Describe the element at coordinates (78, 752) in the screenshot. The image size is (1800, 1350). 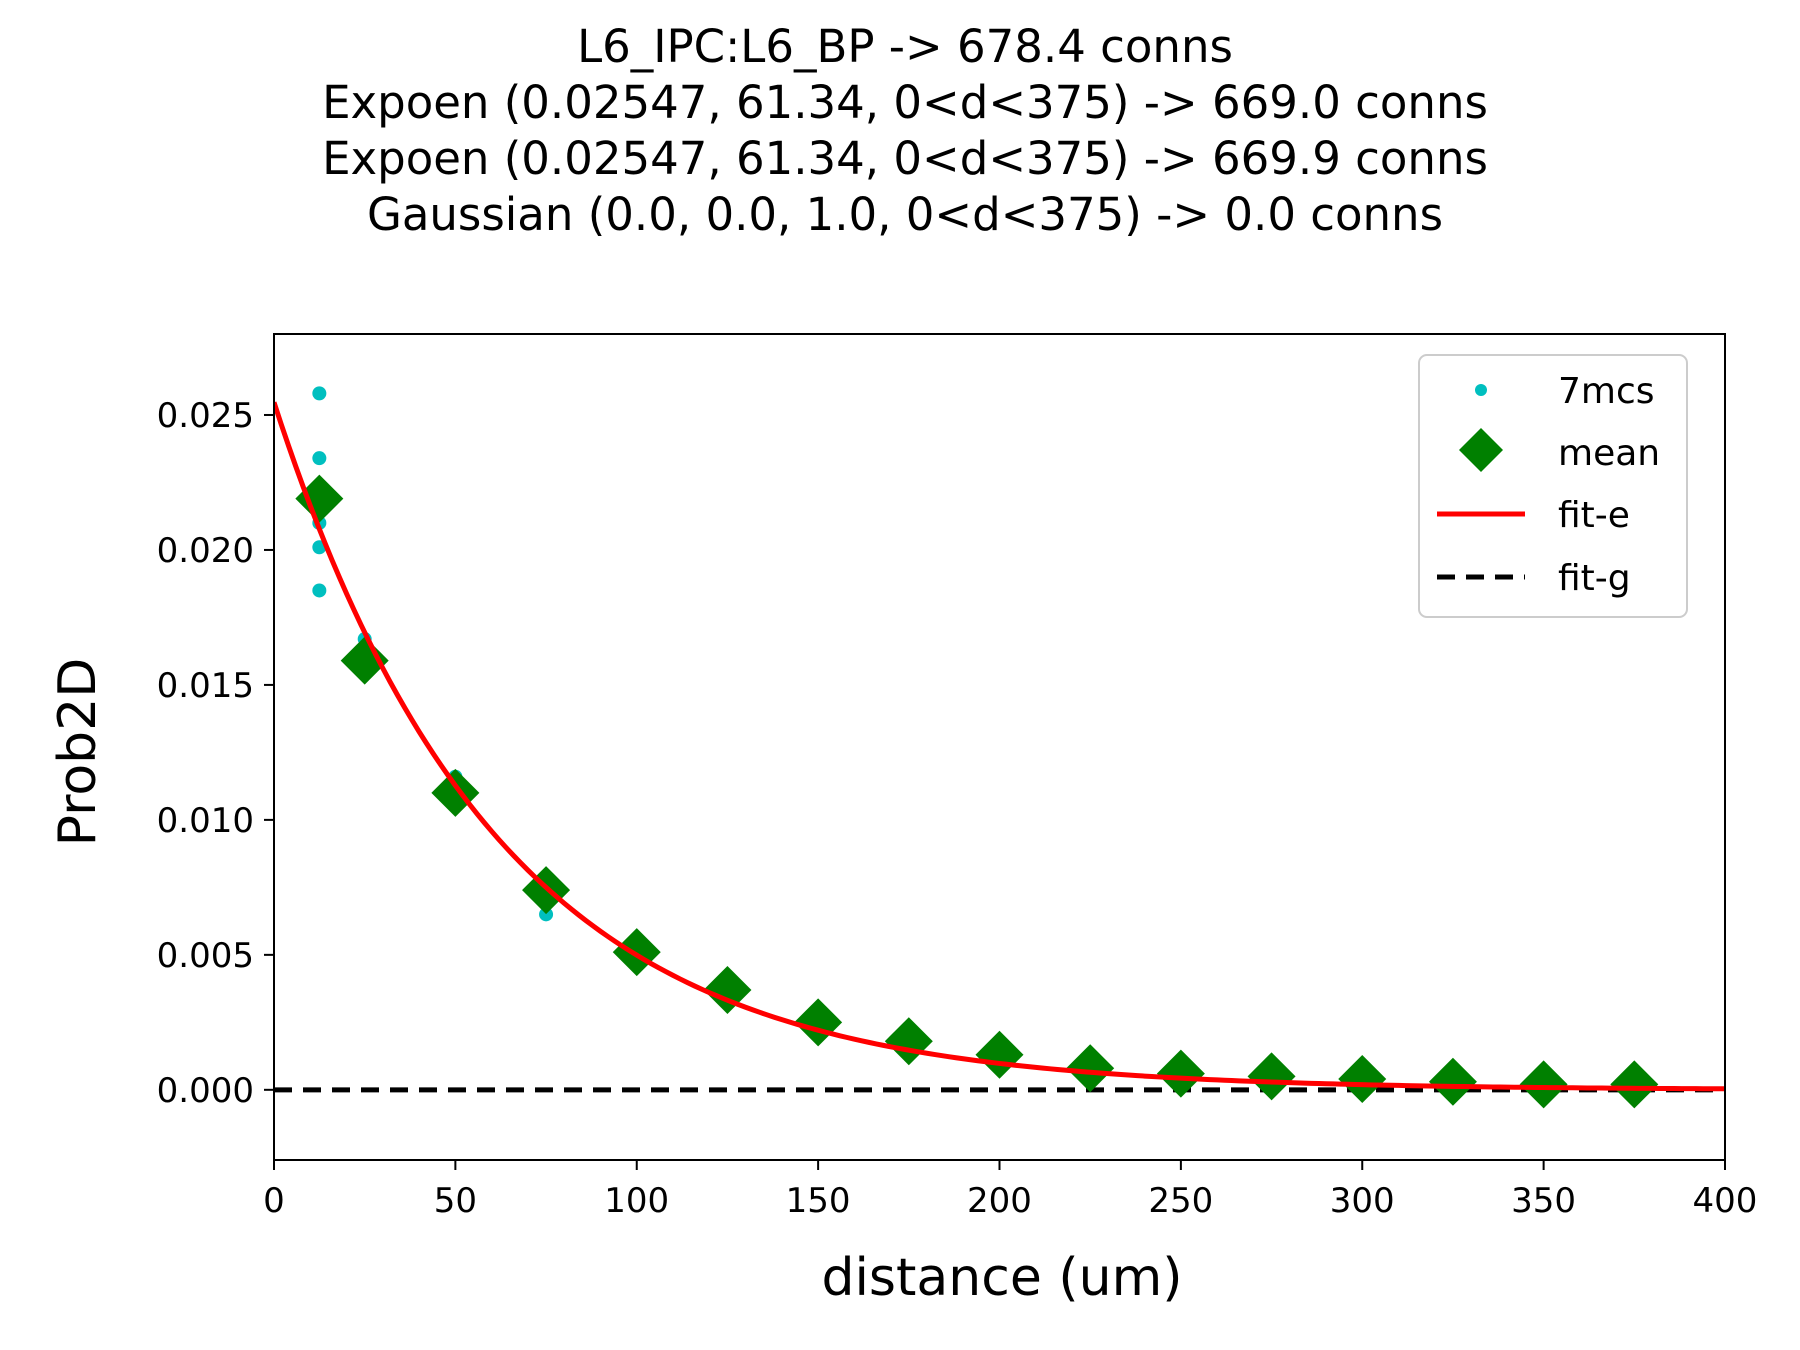
I see `y-axis-label: Prob2D` at that location.